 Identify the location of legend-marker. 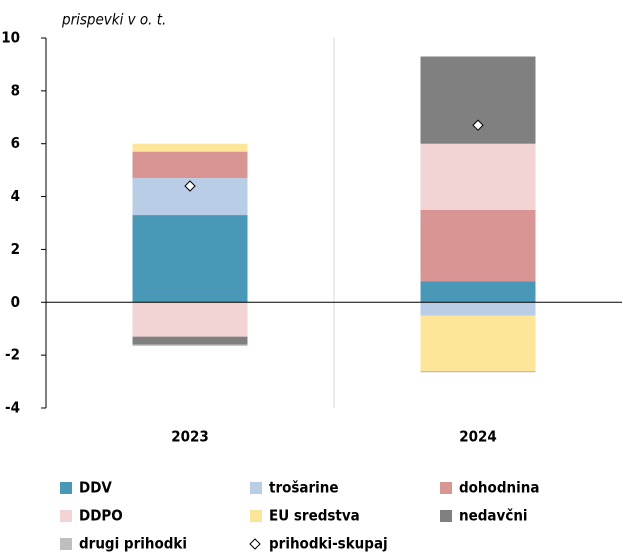
(255, 544).